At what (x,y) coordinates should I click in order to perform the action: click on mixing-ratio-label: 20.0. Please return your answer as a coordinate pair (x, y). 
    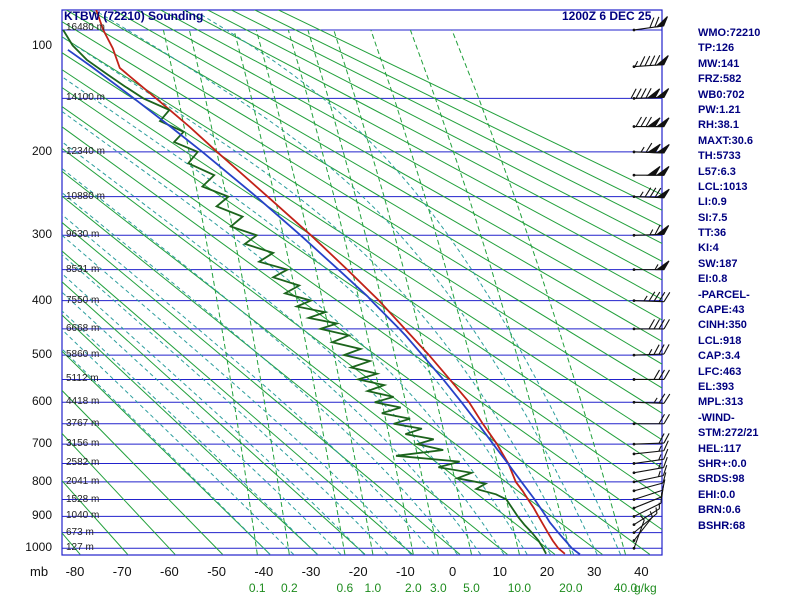
    Looking at the image, I should click on (571, 588).